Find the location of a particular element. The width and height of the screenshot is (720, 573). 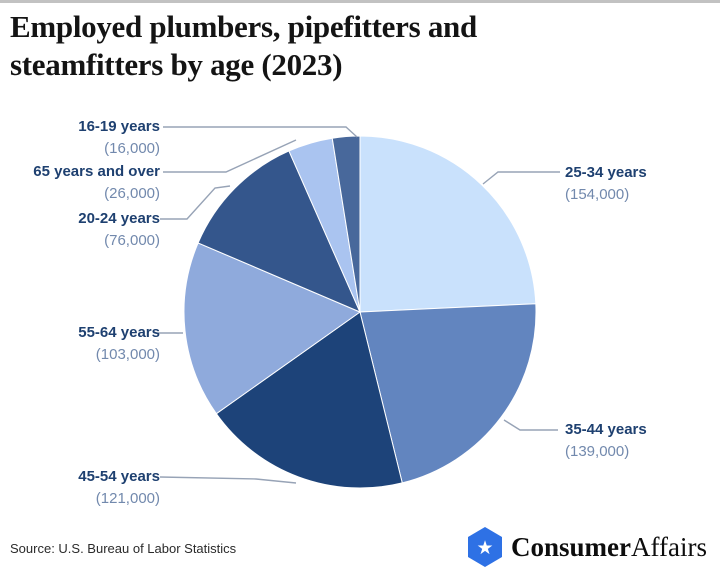

leader-line-65-years-and-over is located at coordinates (230, 156).